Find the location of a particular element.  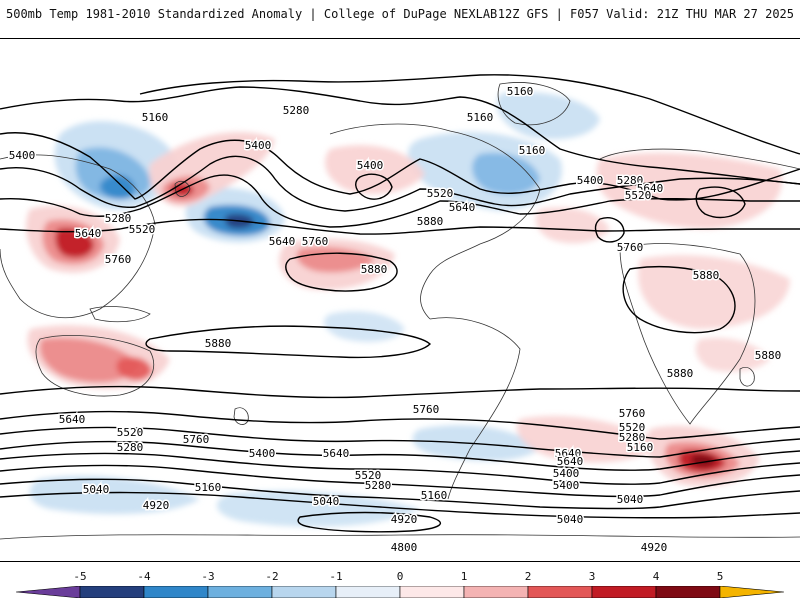

colorbar-tick-label: -5 is located at coordinates (80, 576).